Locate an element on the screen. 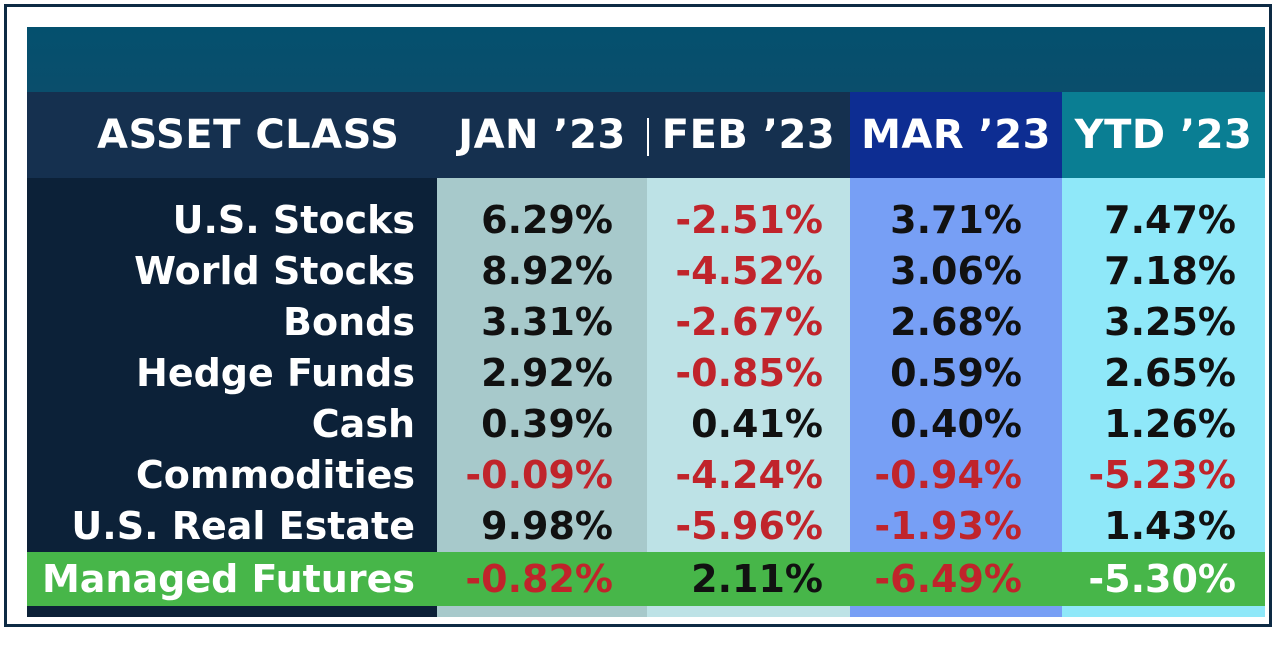 The width and height of the screenshot is (1280, 659). cell-ytd: 2.65% is located at coordinates (1170, 373).